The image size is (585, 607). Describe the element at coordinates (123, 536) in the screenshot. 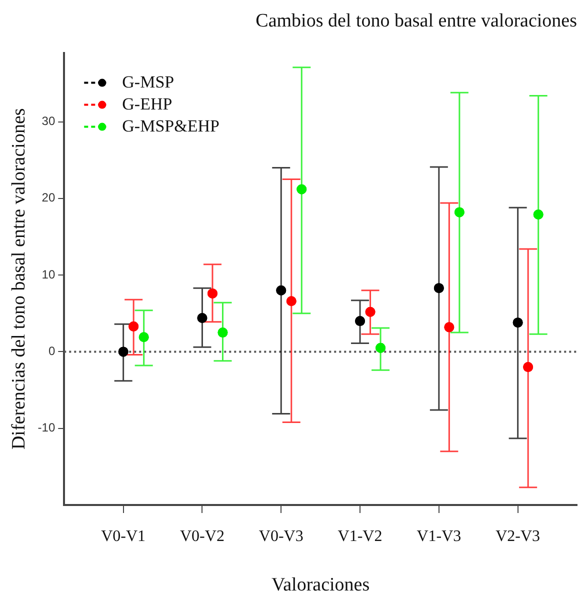

I see `x-tick-label: V0-V1` at that location.